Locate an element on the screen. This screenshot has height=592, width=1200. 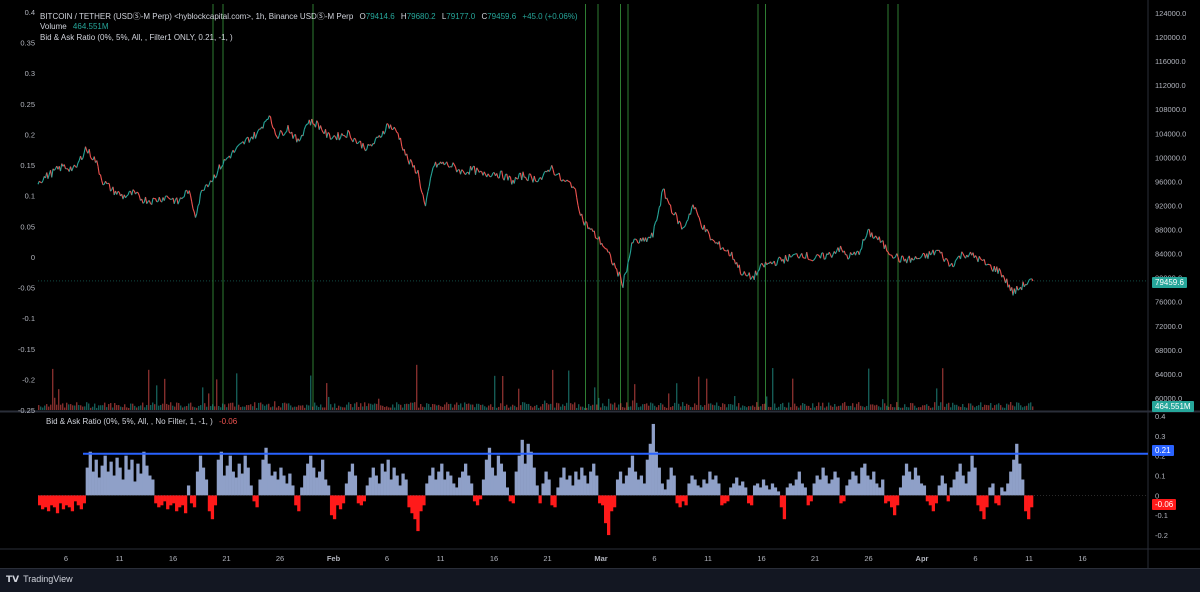
ratio-left-tick: -0.2 is located at coordinates (28, 379).